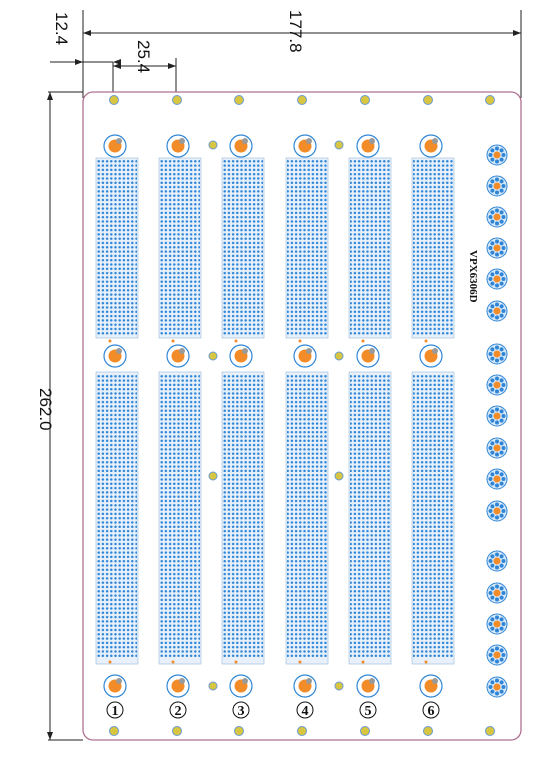  What do you see at coordinates (307, 426) in the screenshot?
I see `slot-4: 4` at bounding box center [307, 426].